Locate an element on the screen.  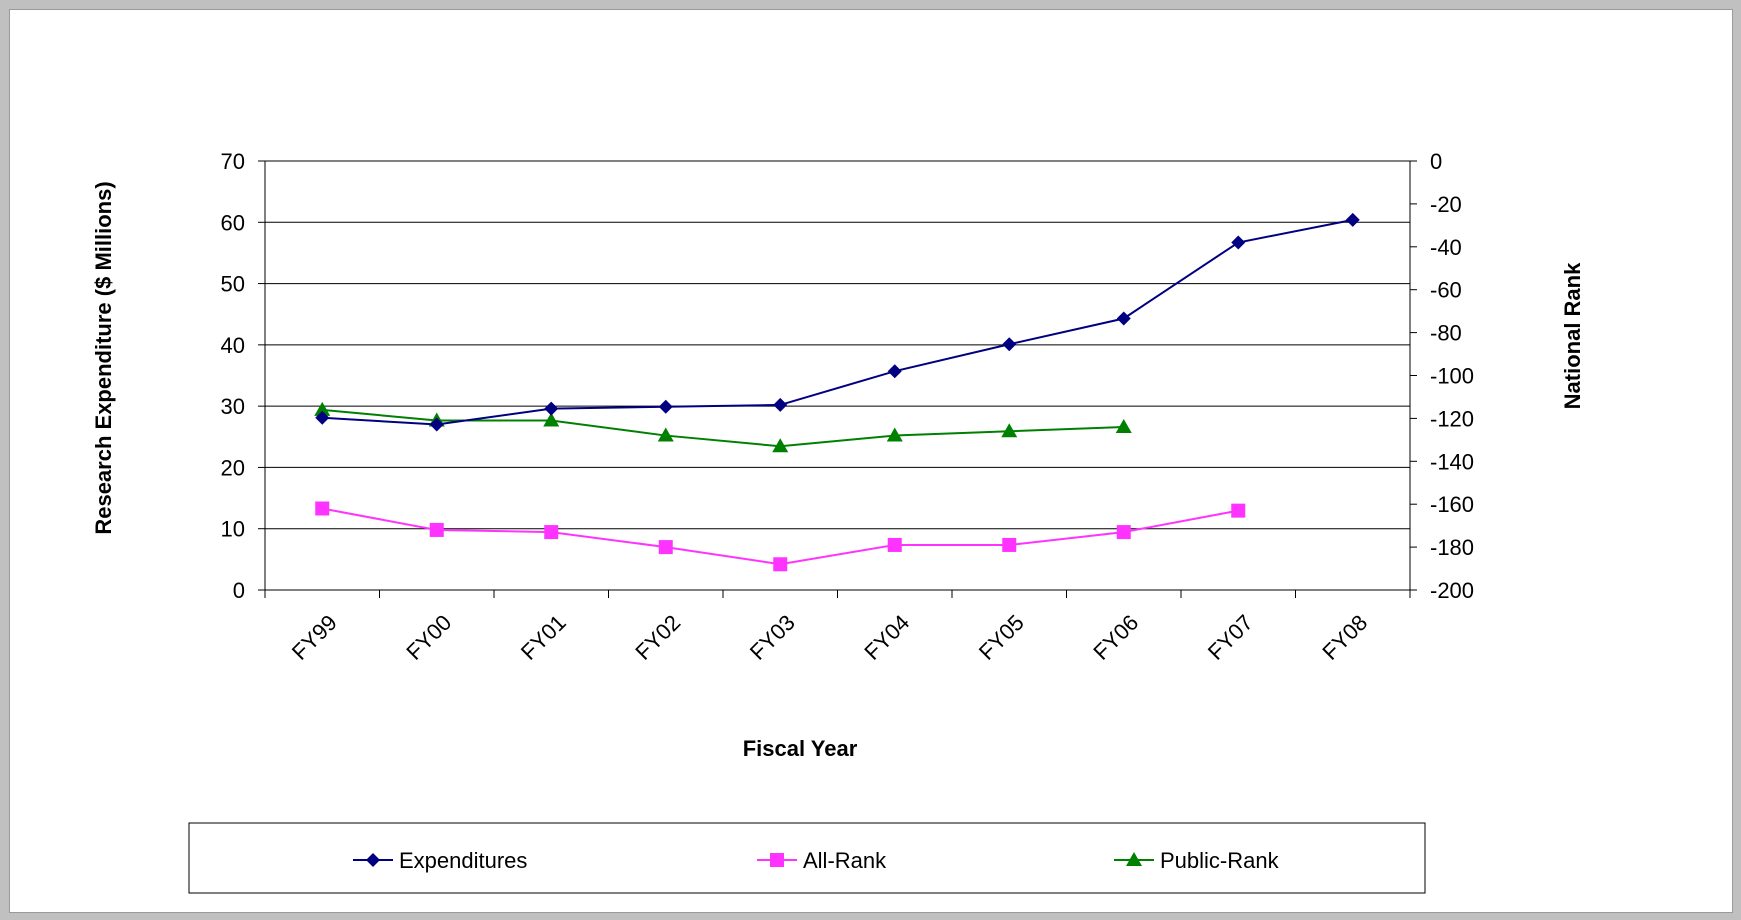
y-tick-label: 50 is located at coordinates (233, 284).